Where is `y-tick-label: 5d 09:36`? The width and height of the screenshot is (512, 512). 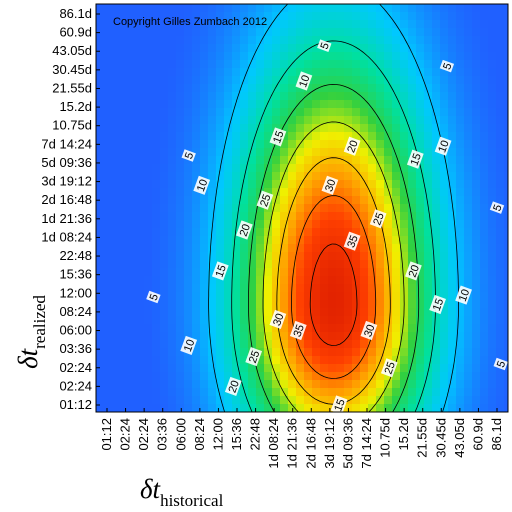 y-tick-label: 5d 09:36 is located at coordinates (66, 162).